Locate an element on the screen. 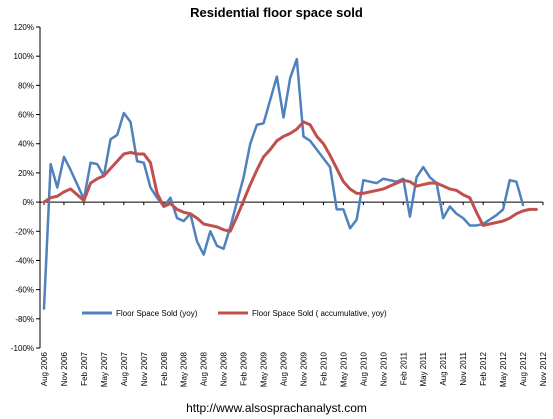  x-tick-label: May 2011 is located at coordinates (423, 368).